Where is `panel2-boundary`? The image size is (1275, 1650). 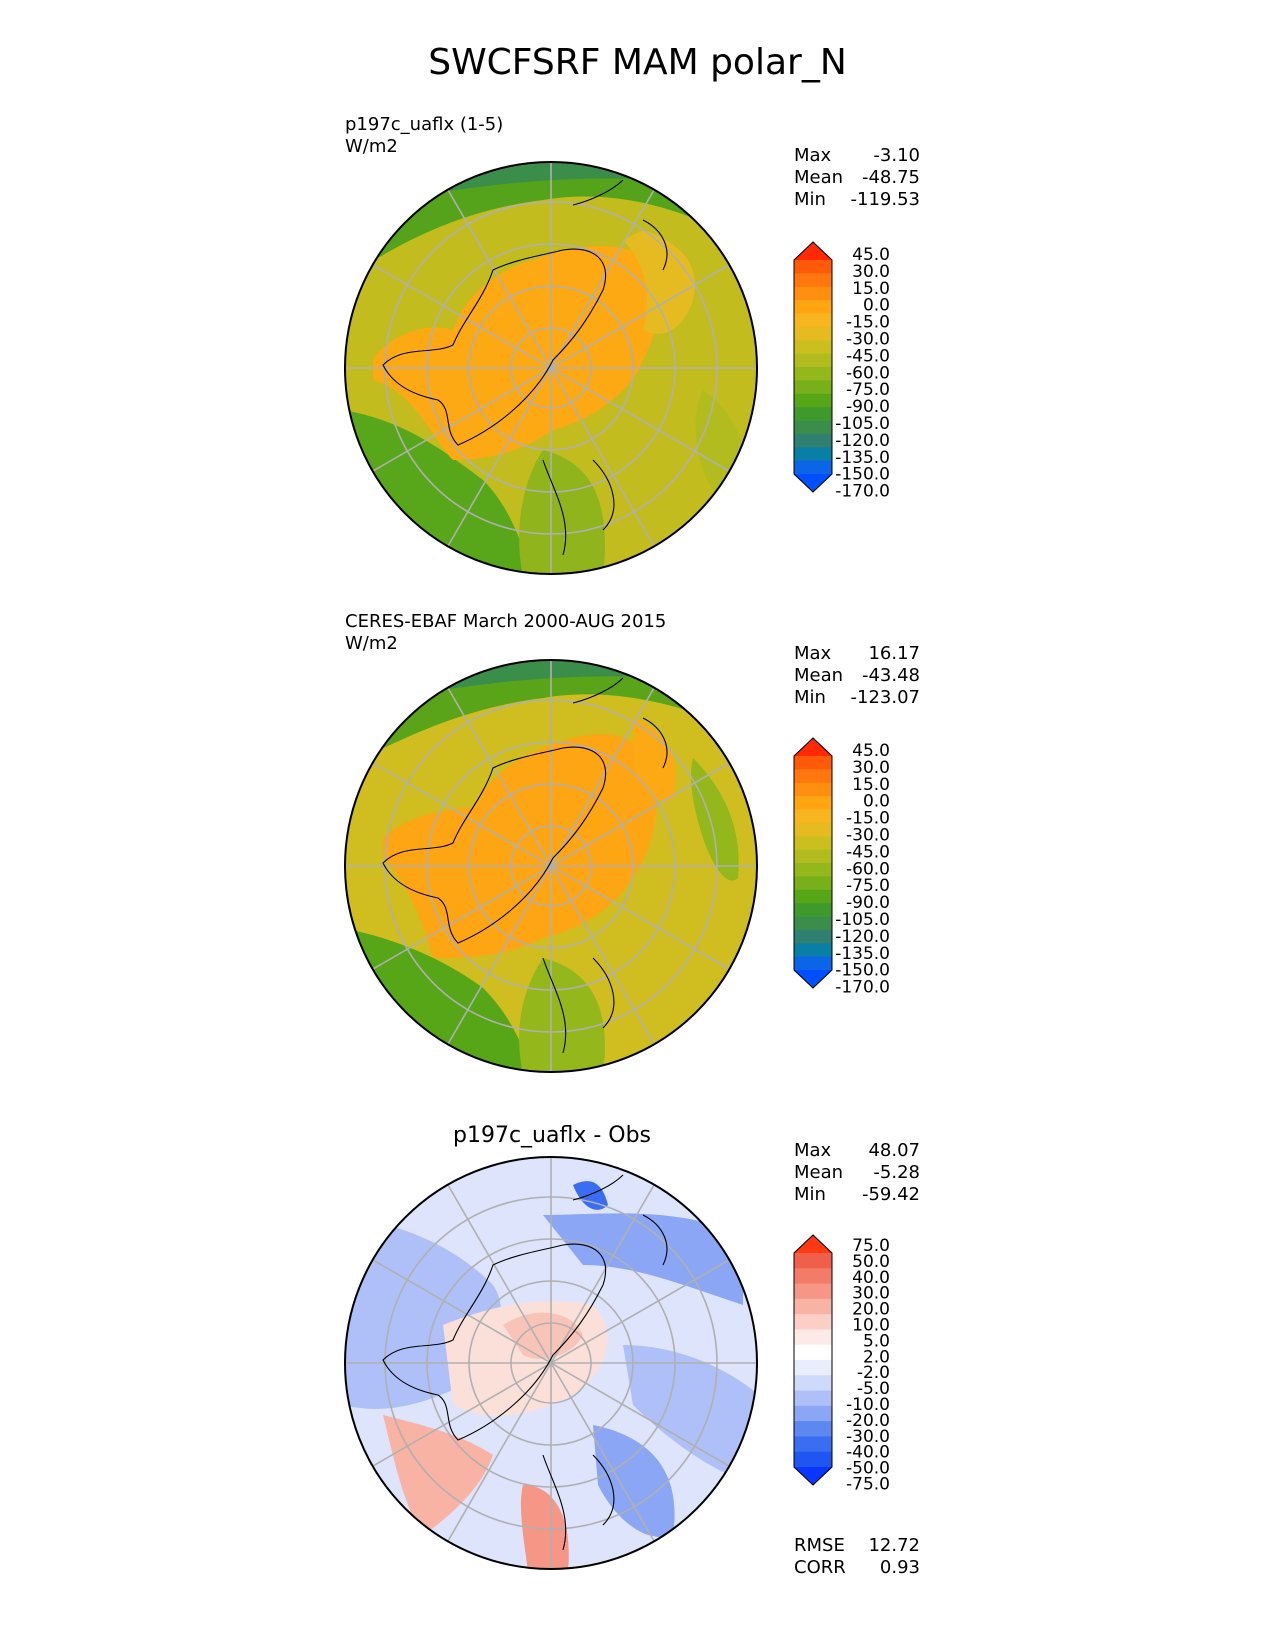 panel2-boundary is located at coordinates (551, 866).